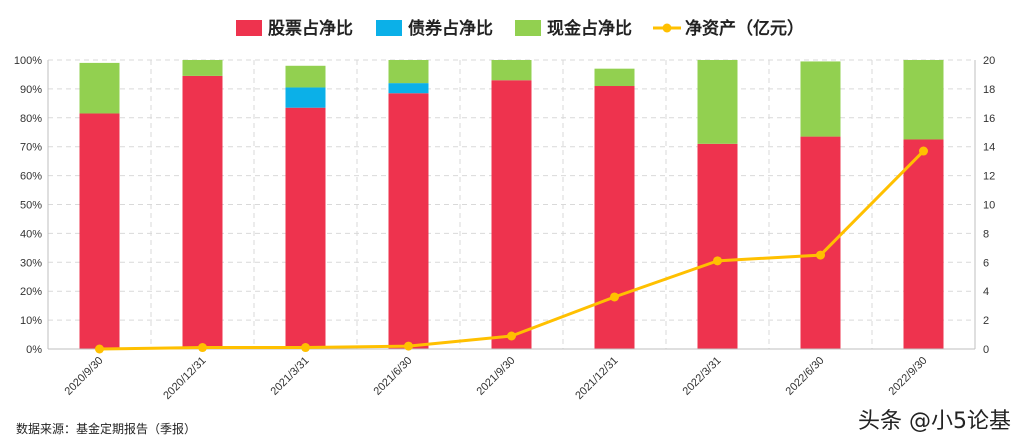 The width and height of the screenshot is (1025, 445). What do you see at coordinates (589, 28) in the screenshot?
I see `legend-label: 现金占净比` at bounding box center [589, 28].